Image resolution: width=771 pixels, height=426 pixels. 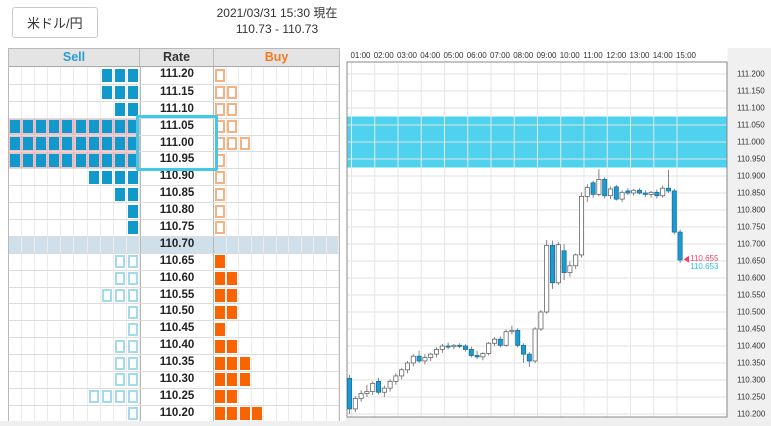 I want to click on rate-cell: 110.20, so click(x=177, y=413).